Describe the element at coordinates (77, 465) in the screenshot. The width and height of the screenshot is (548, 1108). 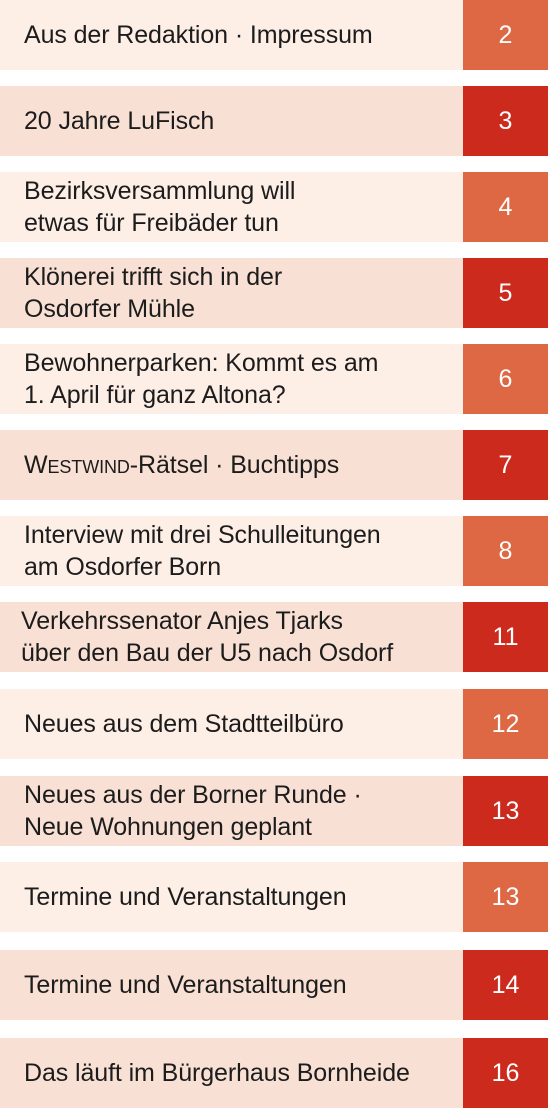
I see `magazine-name: Westwind` at that location.